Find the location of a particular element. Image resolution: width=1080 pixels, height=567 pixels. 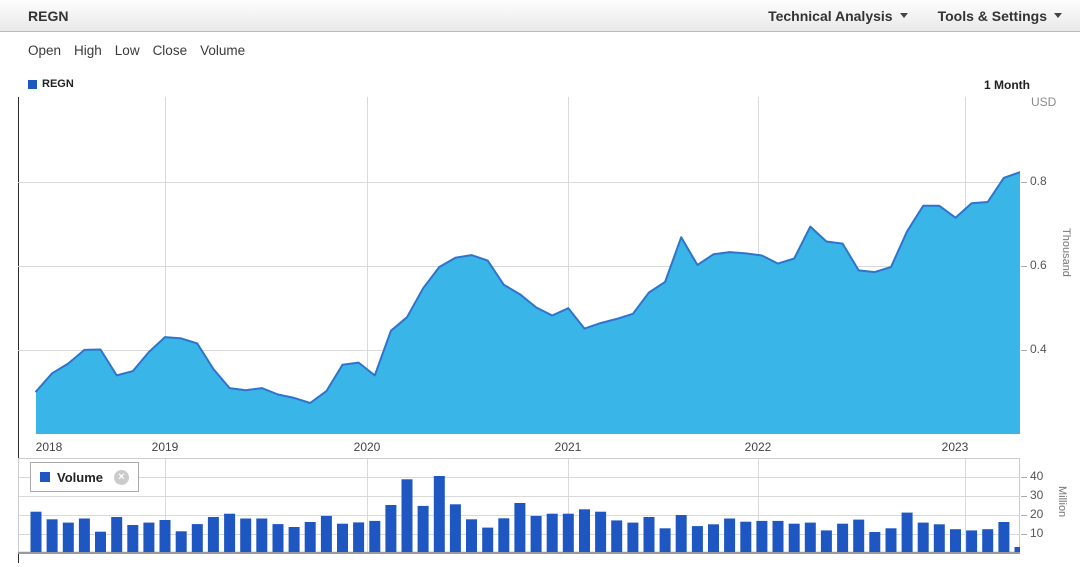

volume-series-legend: Volume × is located at coordinates (84, 477).